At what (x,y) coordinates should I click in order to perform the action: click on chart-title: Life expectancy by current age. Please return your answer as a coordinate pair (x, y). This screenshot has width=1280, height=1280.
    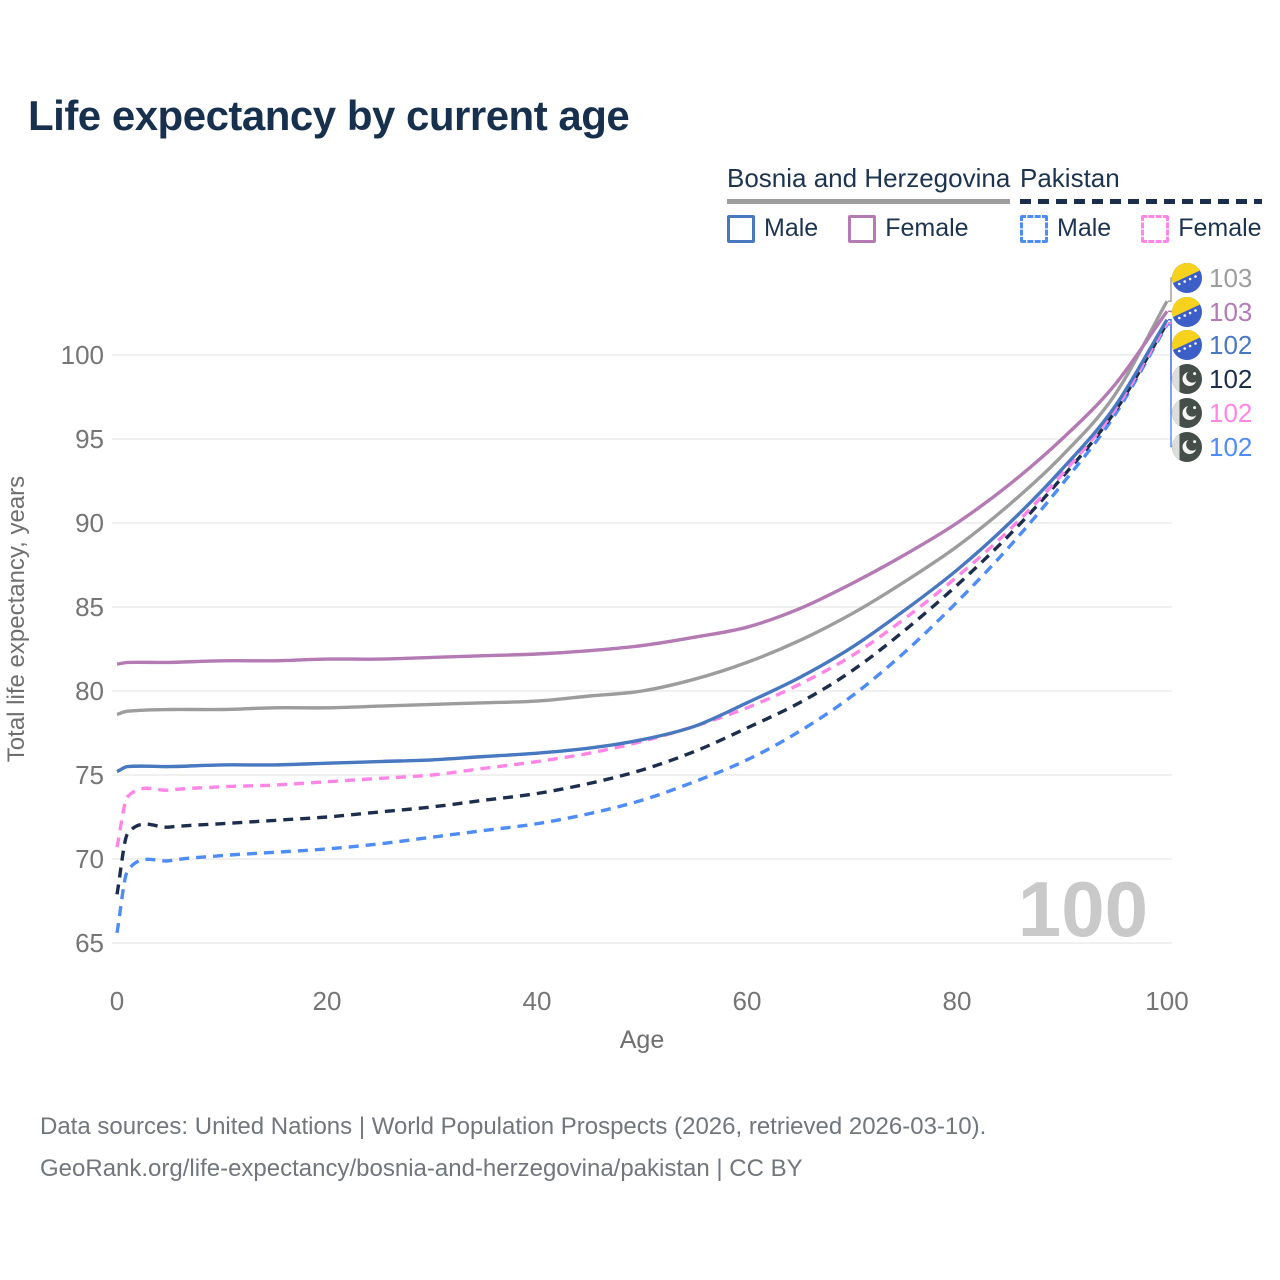
    Looking at the image, I should click on (329, 115).